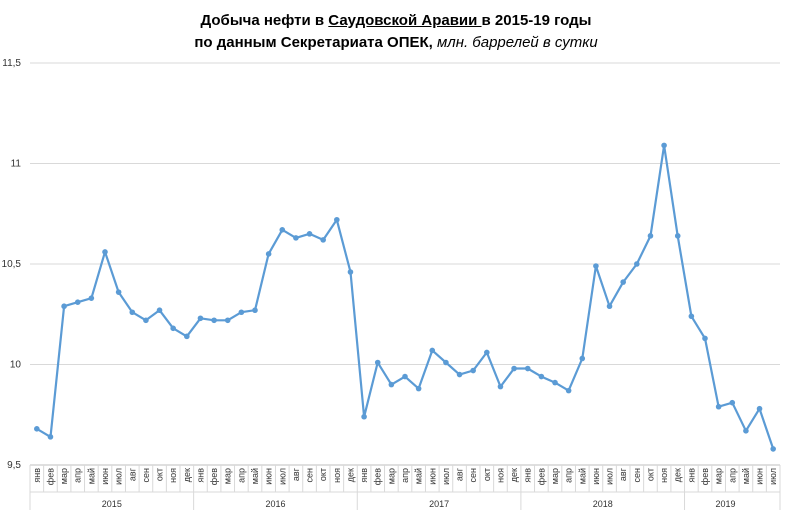 The image size is (792, 520). I want to click on y-tick-label: 11, so click(16, 164).